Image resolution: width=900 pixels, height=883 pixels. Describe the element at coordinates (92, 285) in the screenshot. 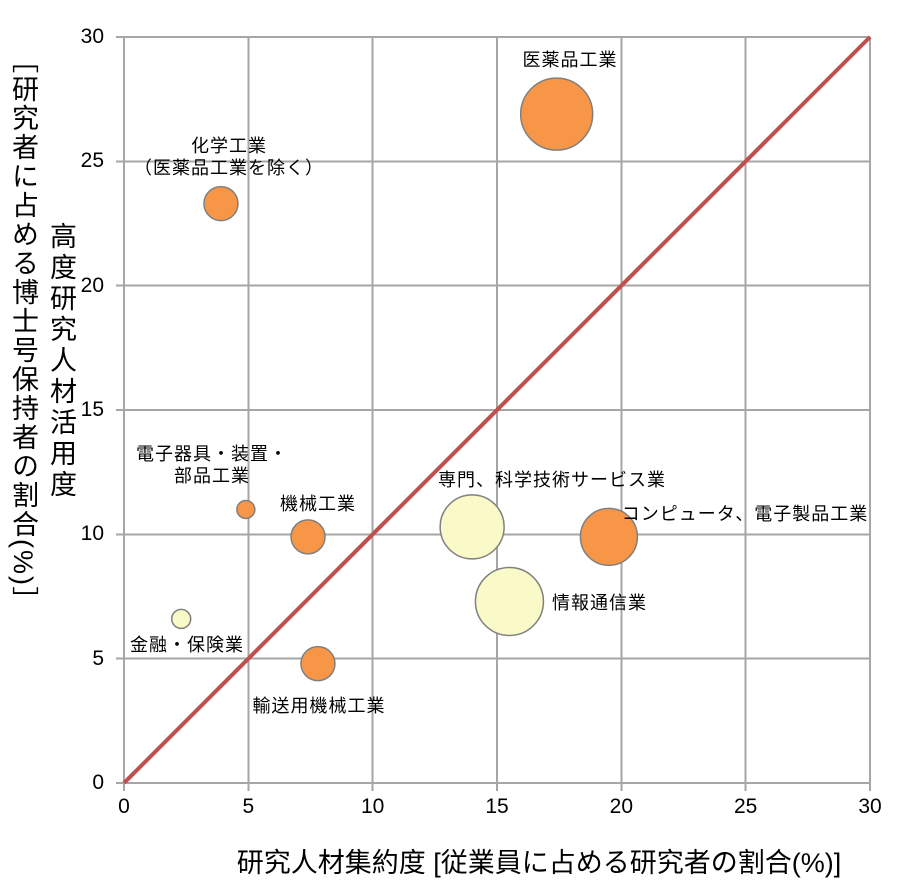

I see `y-tick-label-20: 20` at that location.